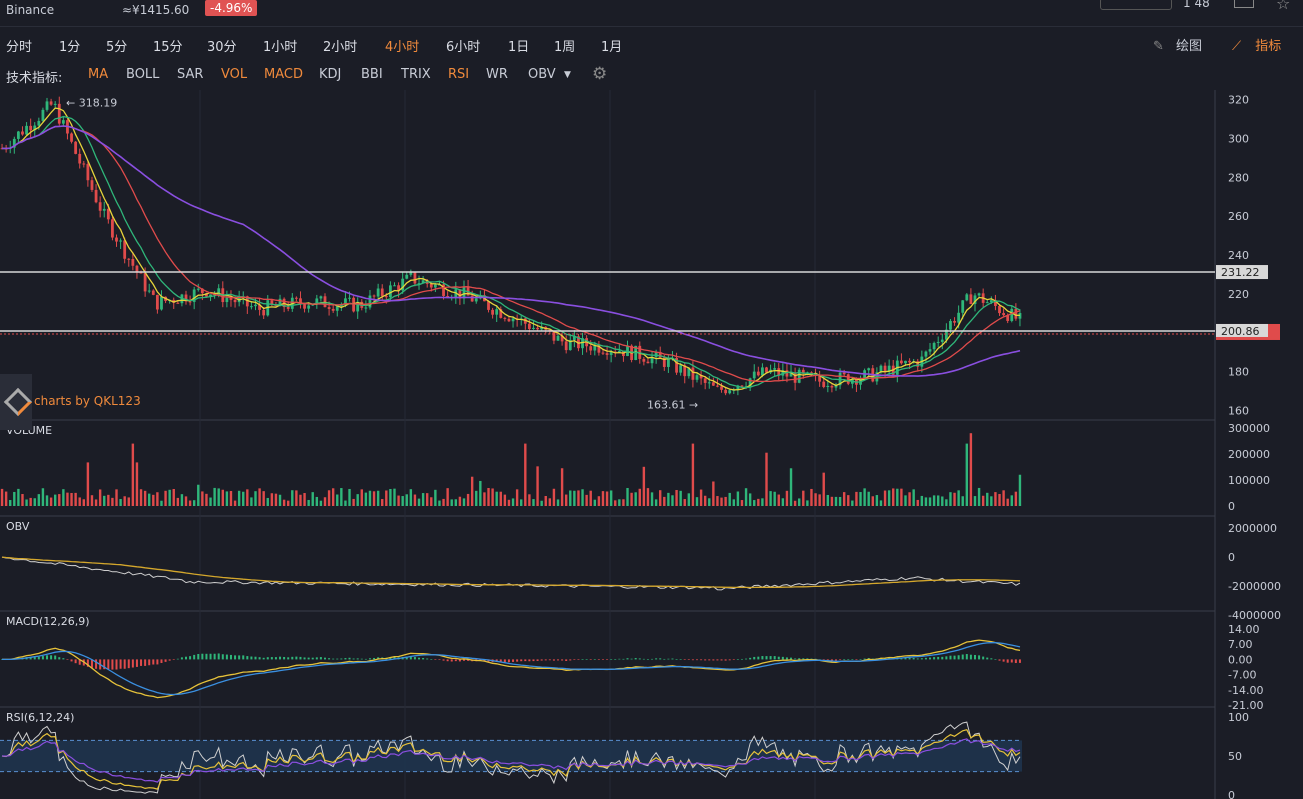 The image size is (1303, 799). I want to click on gear-icon: ⚙, so click(600, 74).